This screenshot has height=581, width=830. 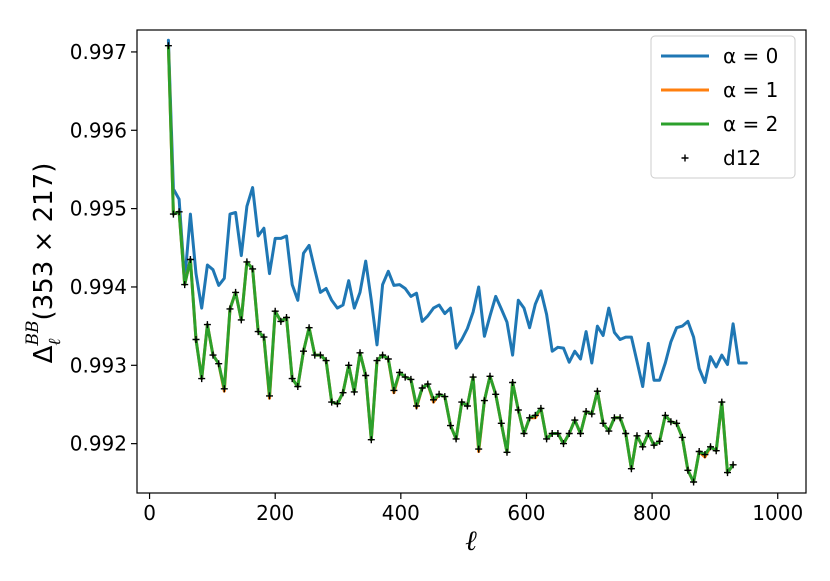 I want to click on legend: α = 0 α = 1 α = 2 d12, so click(x=723, y=107).